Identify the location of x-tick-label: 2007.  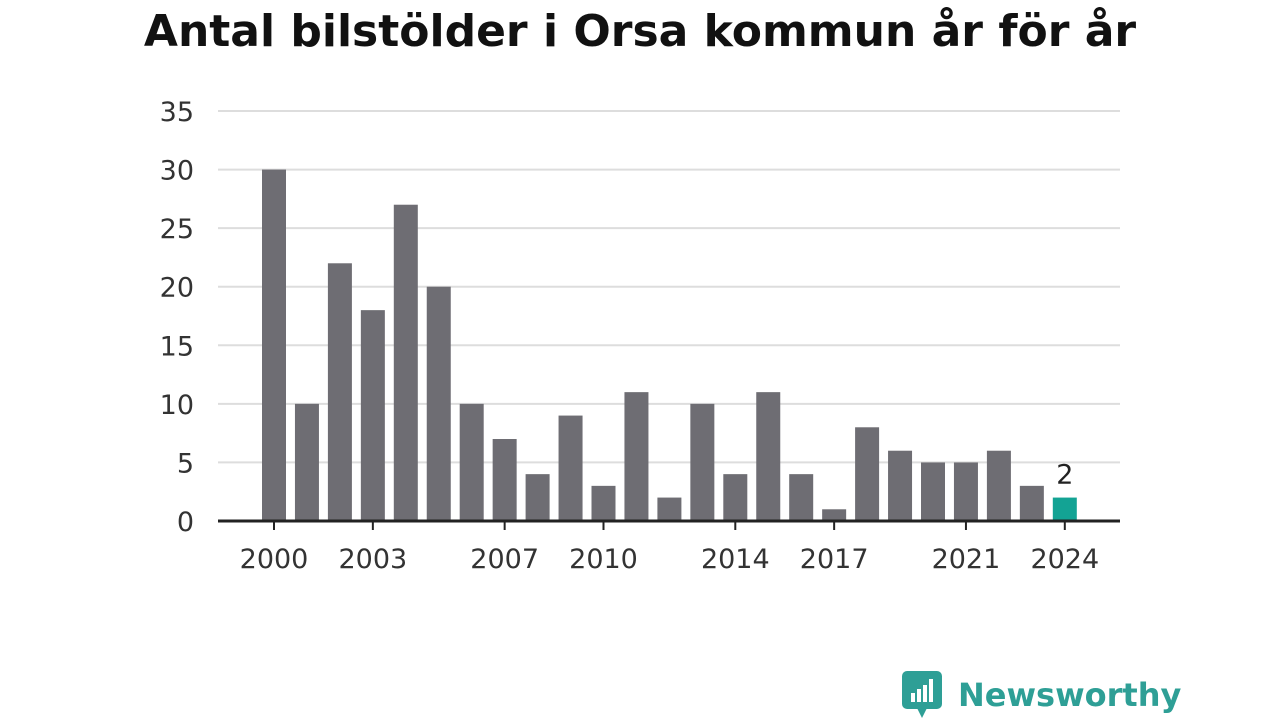
(504, 559).